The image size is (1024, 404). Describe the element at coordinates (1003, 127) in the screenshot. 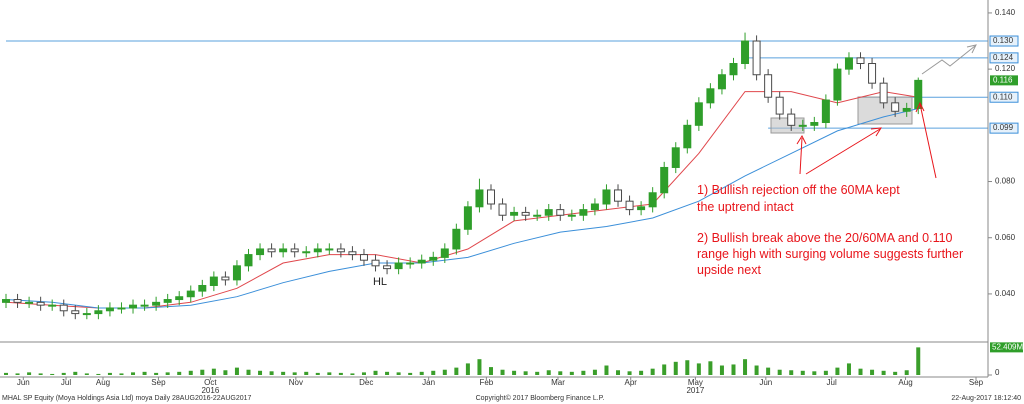

I see `price-box-label: 0.099` at that location.